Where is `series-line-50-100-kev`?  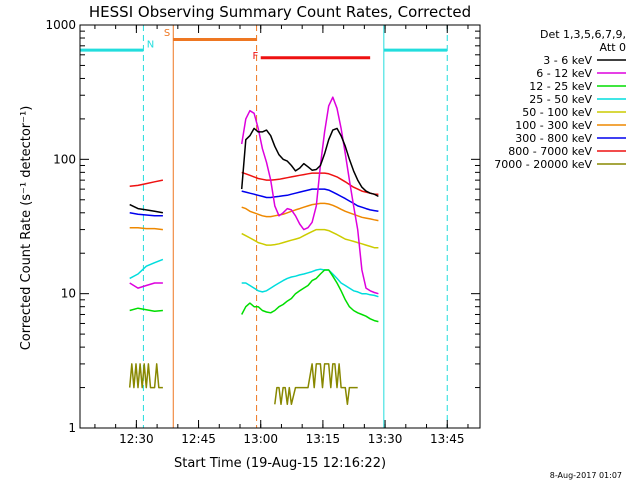 series-line-50-100-kev is located at coordinates (310, 238).